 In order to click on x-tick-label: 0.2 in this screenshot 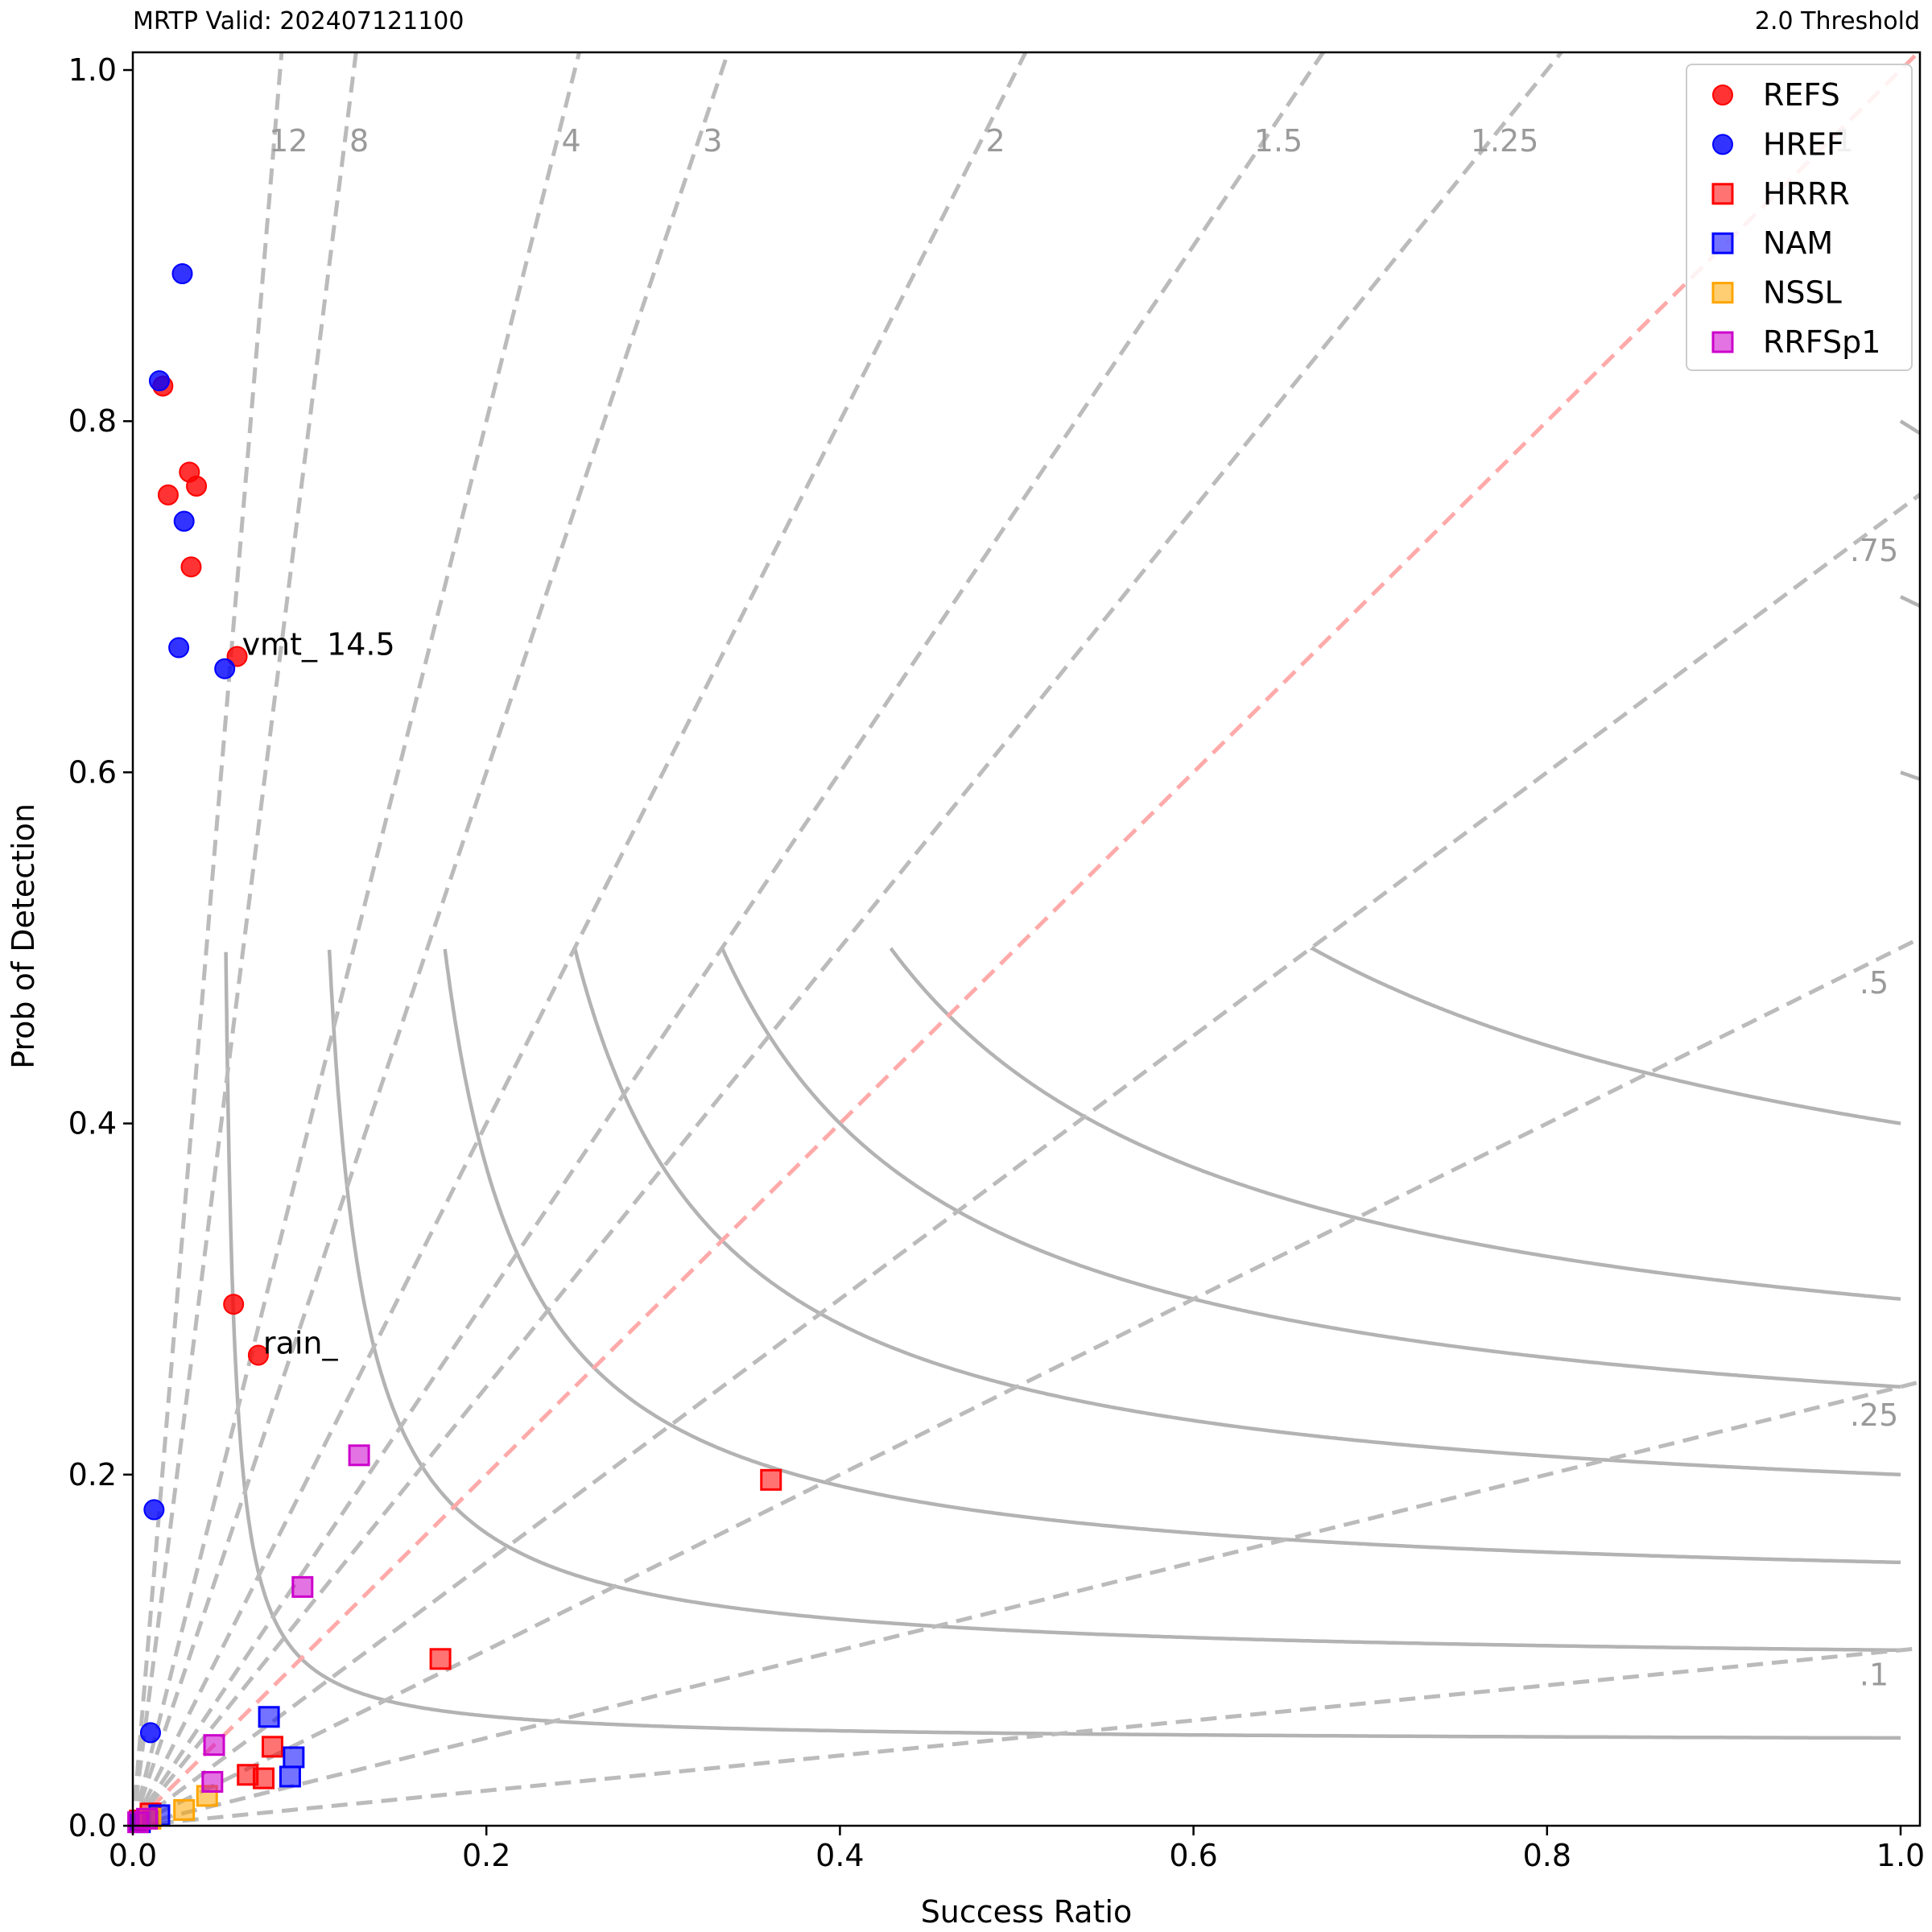, I will do `click(486, 1855)`.